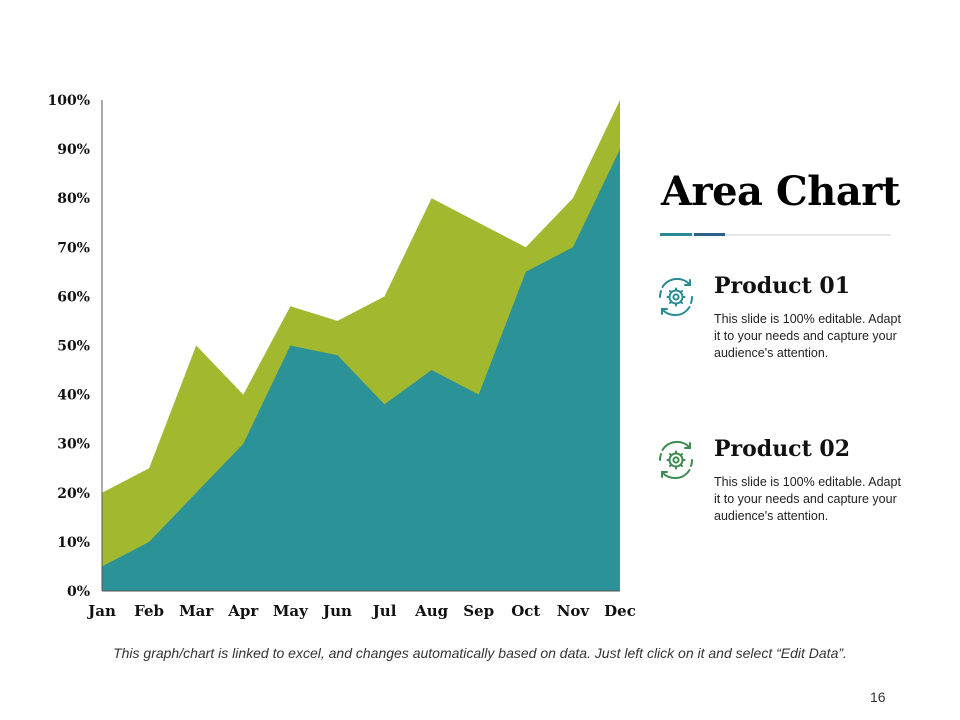 The image size is (960, 720). I want to click on x-tick-label: Oct, so click(525, 611).